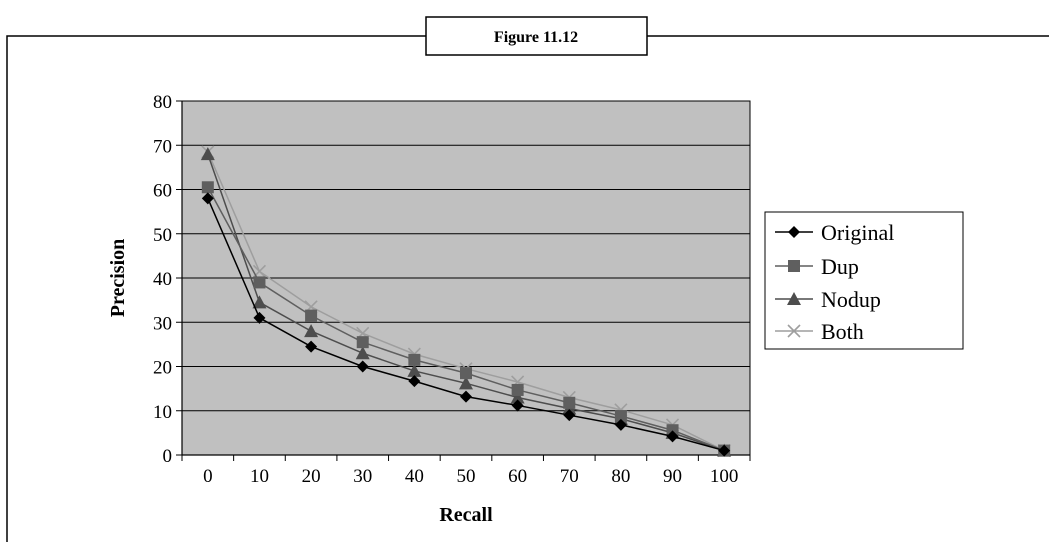  I want to click on legend-label-dup: Dup, so click(840, 266).